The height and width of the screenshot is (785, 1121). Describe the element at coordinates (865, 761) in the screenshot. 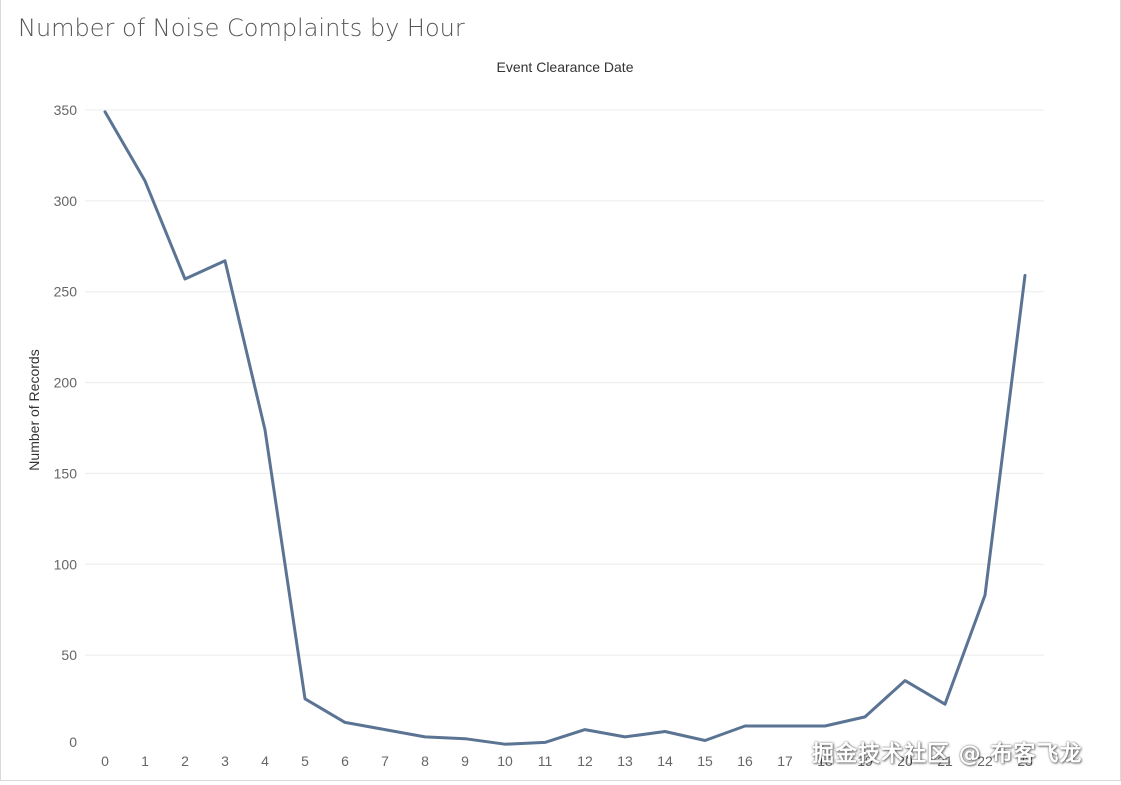

I see `x-tick-label: 19` at that location.